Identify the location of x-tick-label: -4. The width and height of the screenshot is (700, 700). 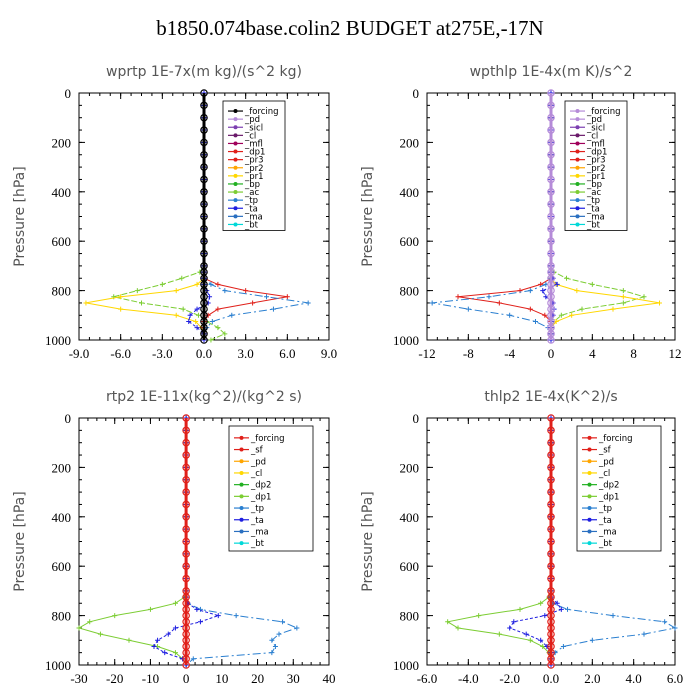
(509, 353).